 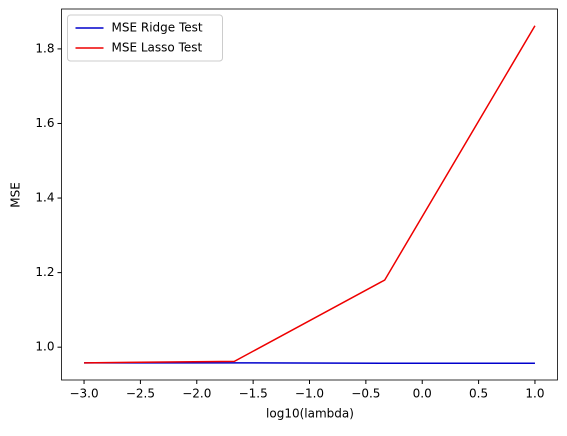 I want to click on y-tick-label: 1.6, so click(x=44, y=123).